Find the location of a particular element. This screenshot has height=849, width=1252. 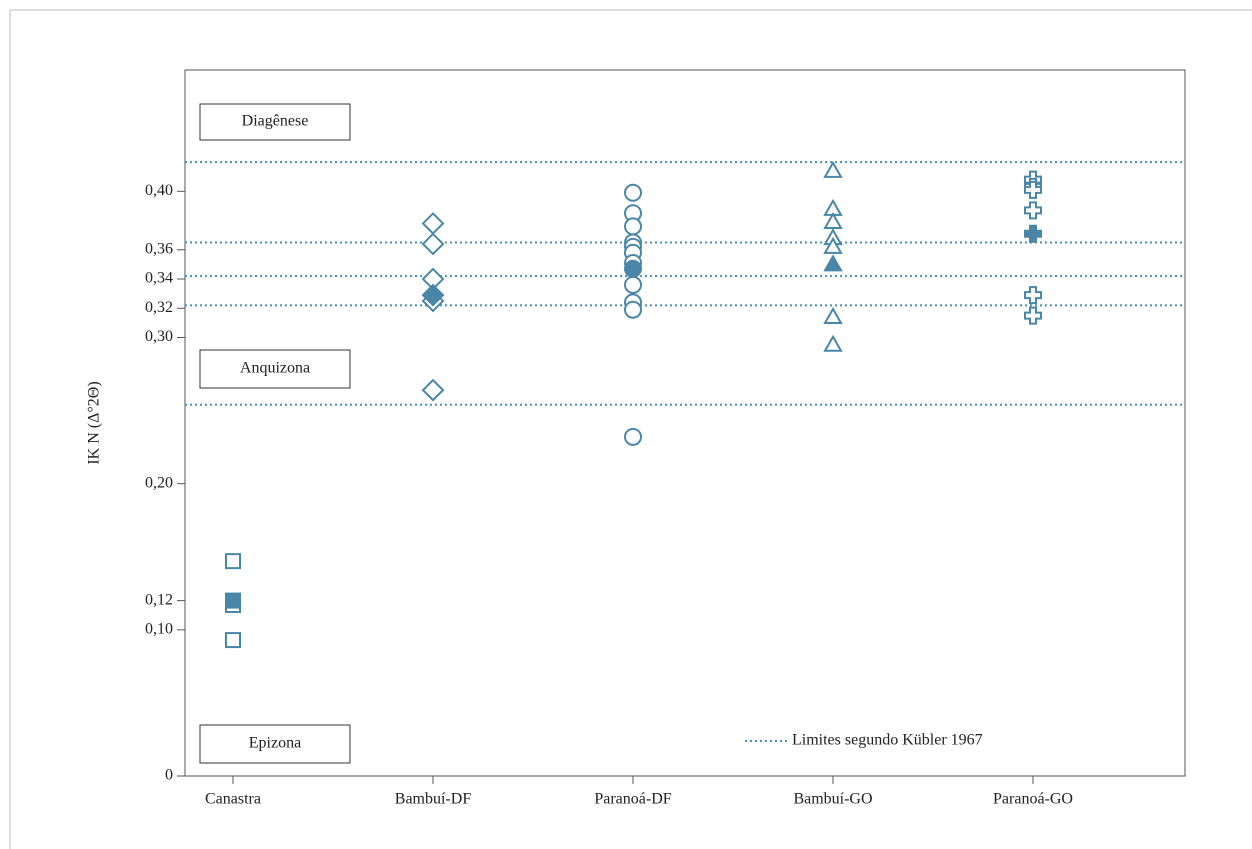

x-tick-label: Paranoá-GO is located at coordinates (1033, 799).